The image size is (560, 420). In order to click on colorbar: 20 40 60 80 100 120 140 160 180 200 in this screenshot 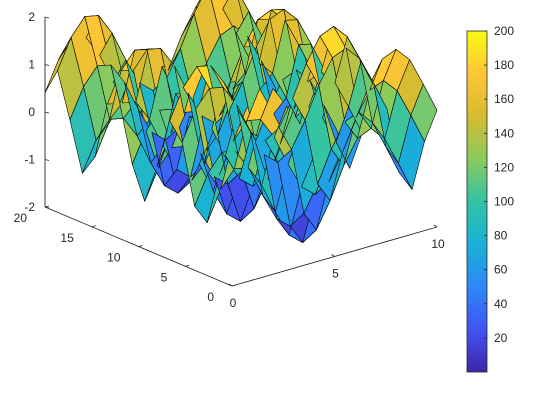, I will do `click(490, 198)`.